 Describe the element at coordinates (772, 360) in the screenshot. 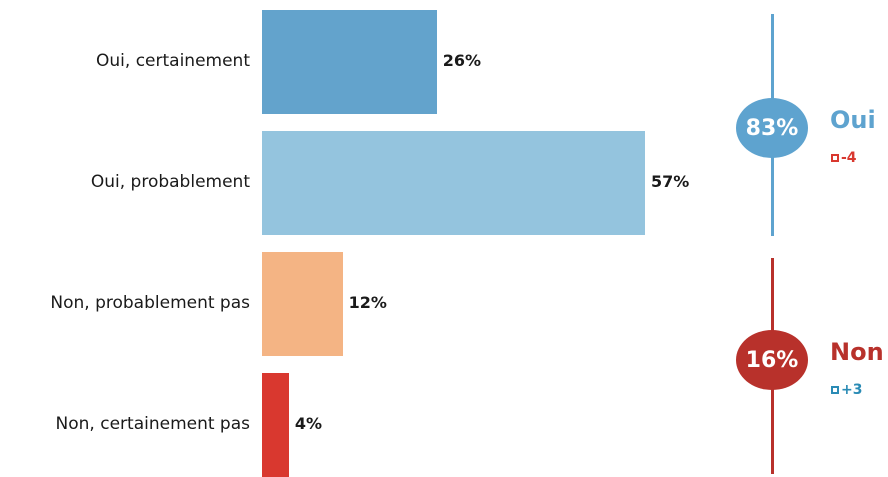

I see `group-total-badge: 16%` at that location.